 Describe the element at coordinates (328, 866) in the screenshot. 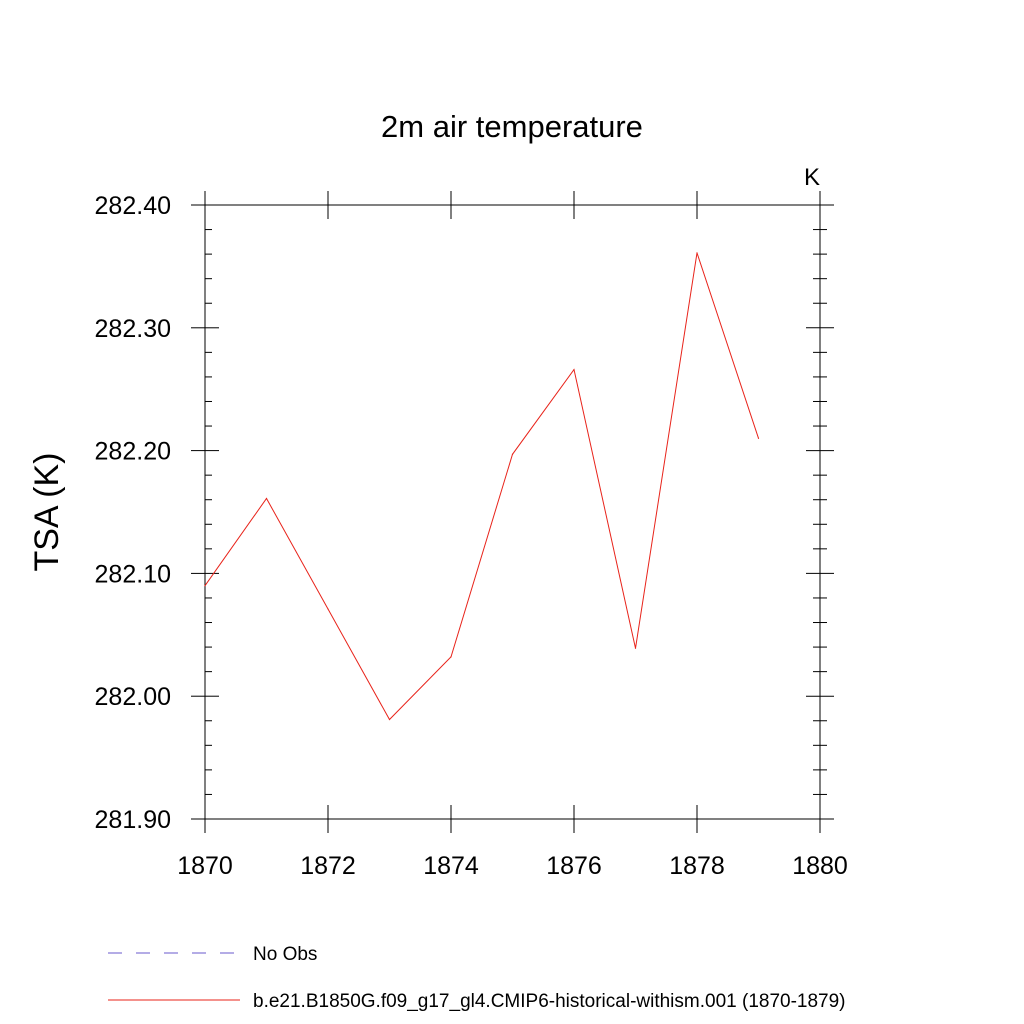

I see `x-tick-label: 1872` at that location.